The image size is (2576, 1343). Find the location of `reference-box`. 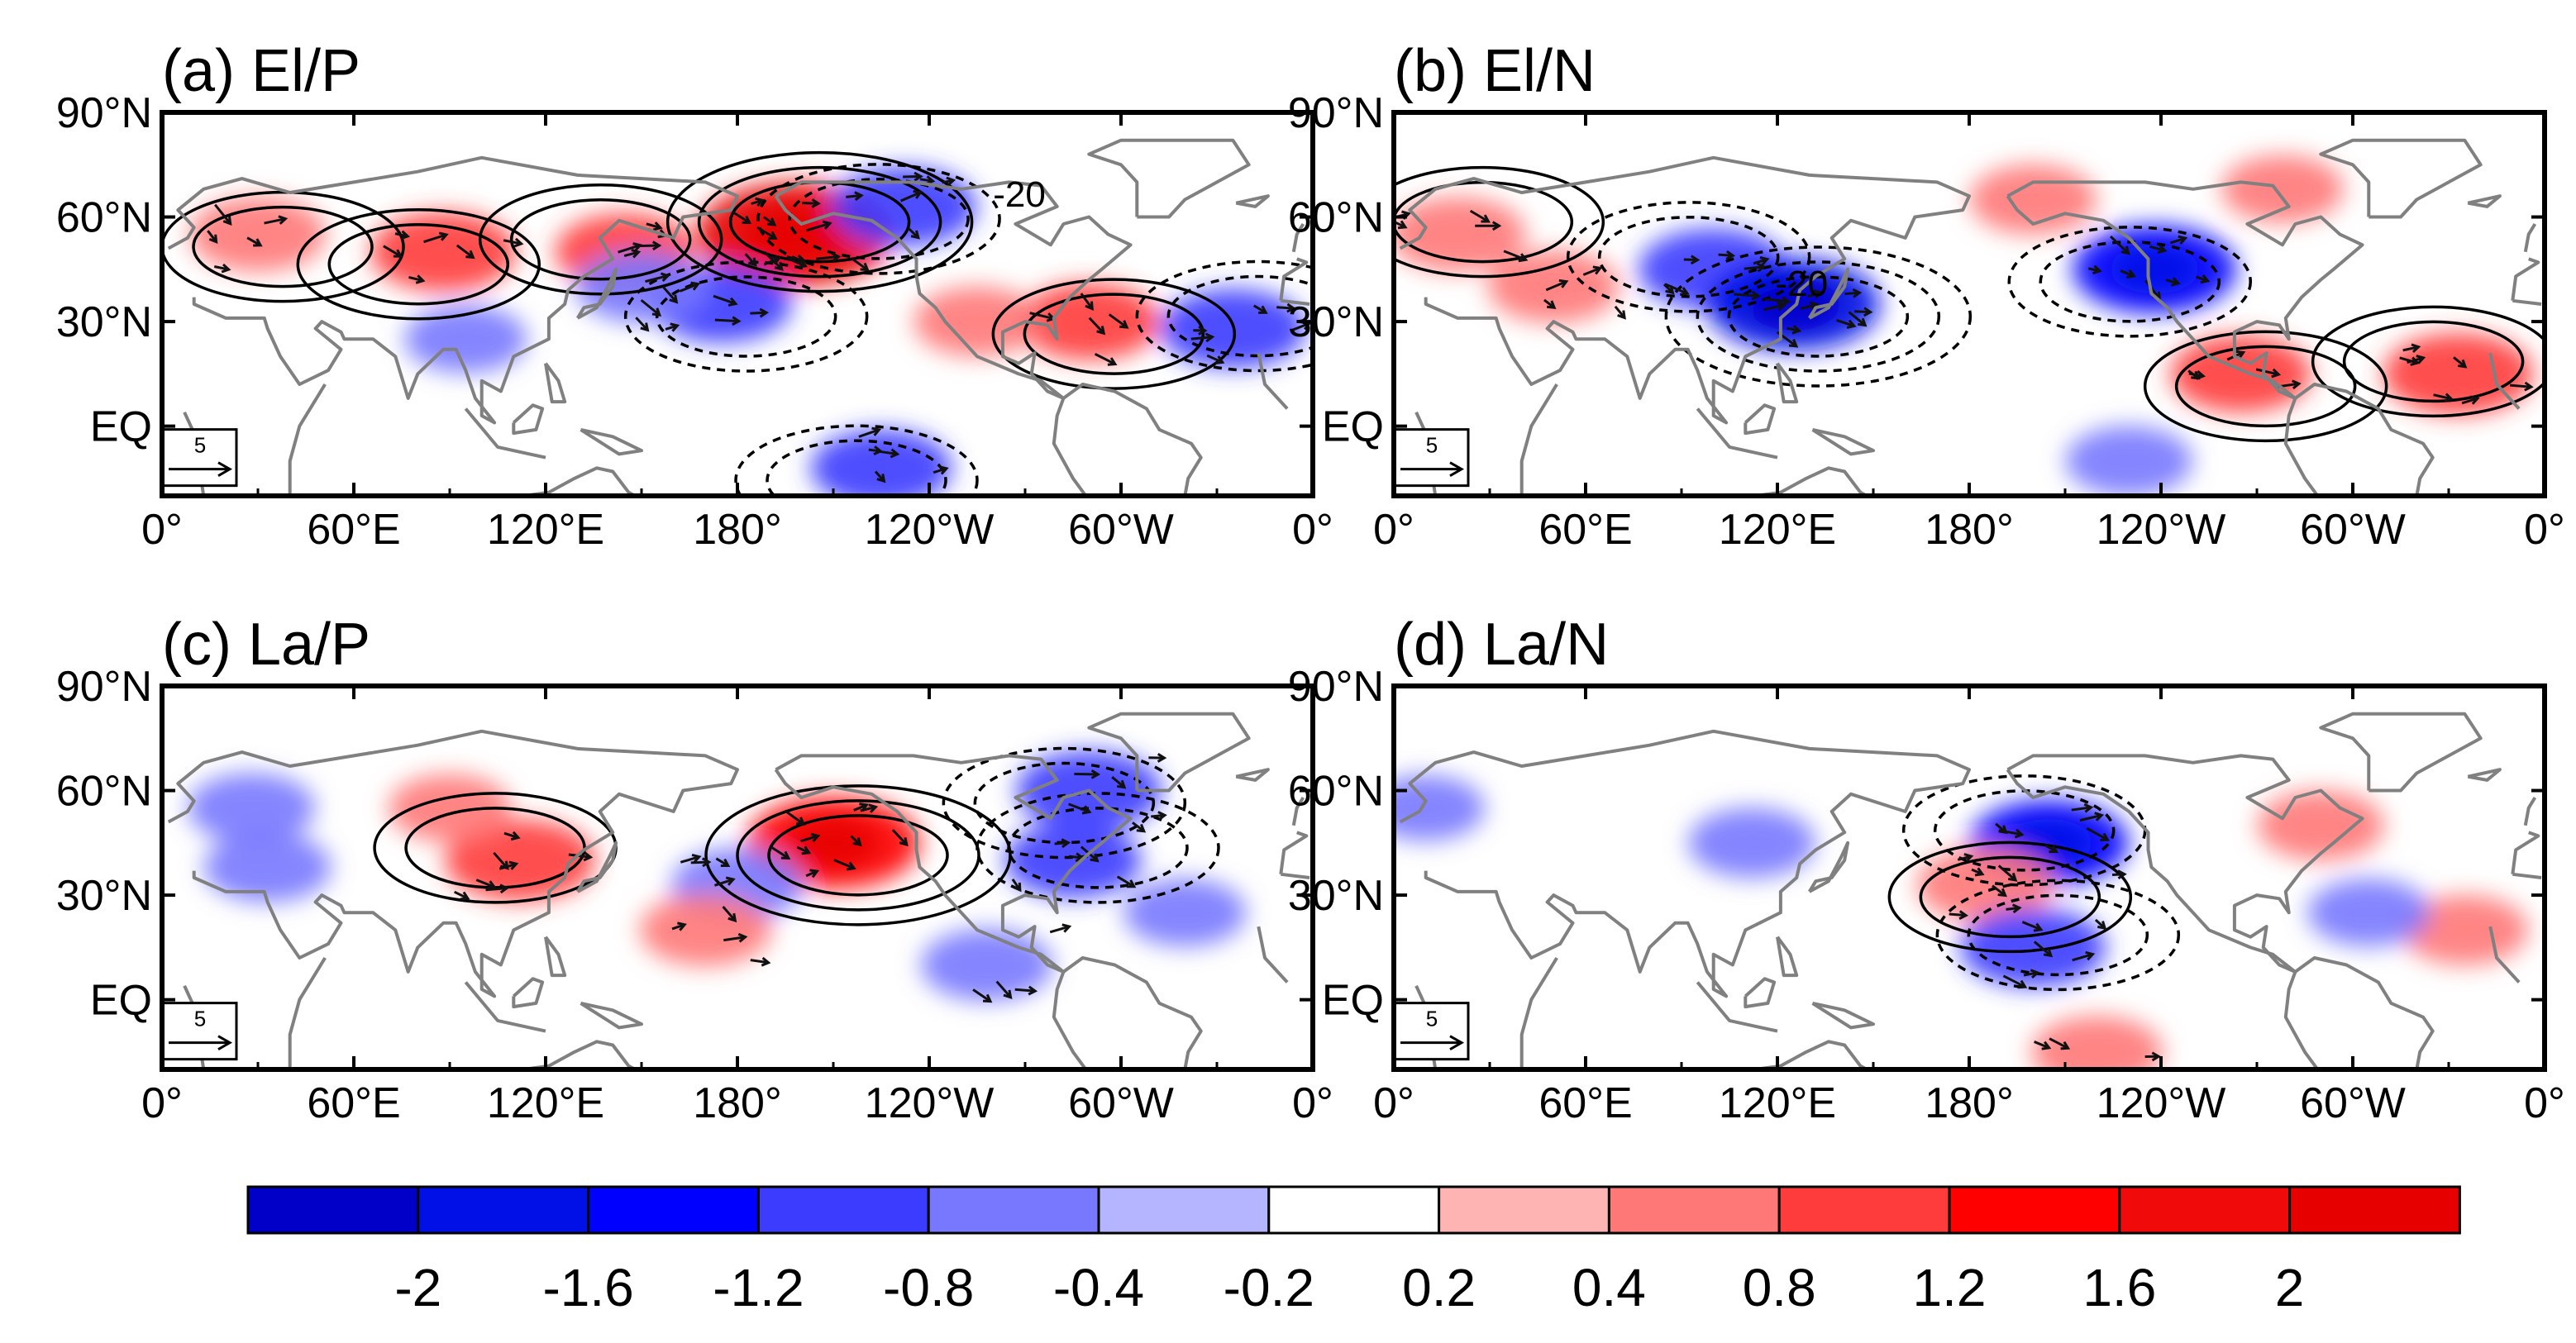

reference-box is located at coordinates (200, 1031).